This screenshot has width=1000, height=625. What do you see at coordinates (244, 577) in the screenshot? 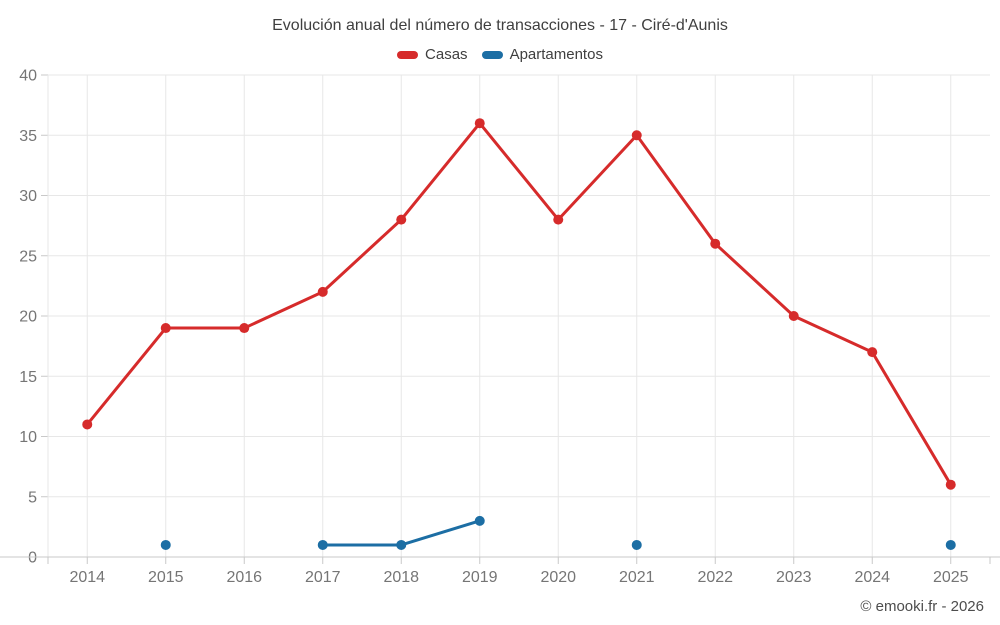
I see `x-axis-tick-label: 2016` at bounding box center [244, 577].